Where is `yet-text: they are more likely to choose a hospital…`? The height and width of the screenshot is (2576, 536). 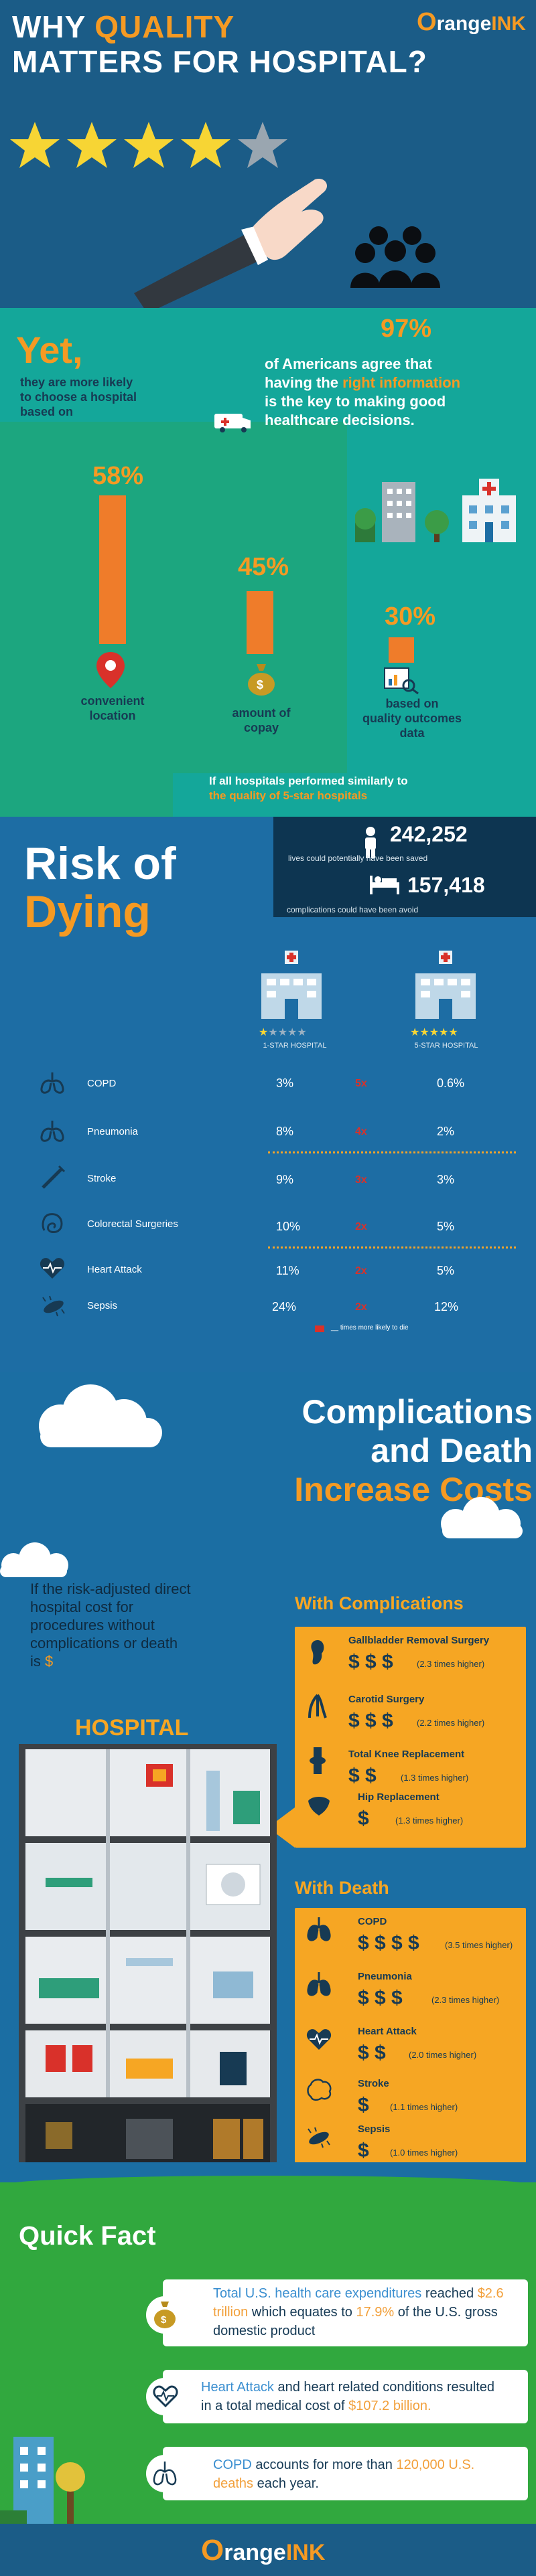
yet-text: they are more likely to choose a hospital… is located at coordinates (79, 397).